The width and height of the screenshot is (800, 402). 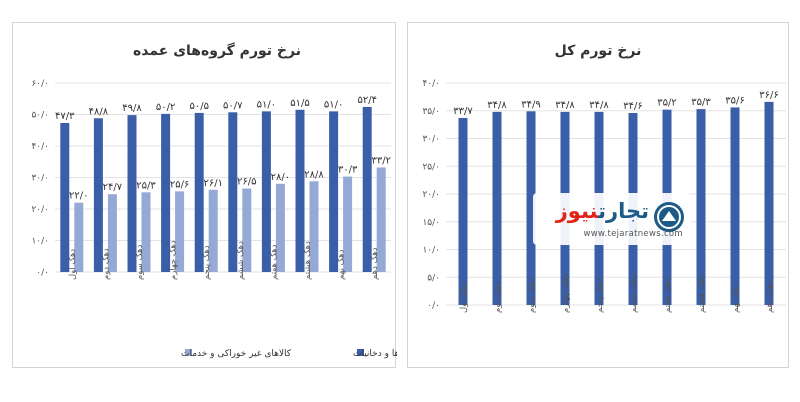 I want to click on data-label: ۴۷/۳, so click(x=65, y=116).